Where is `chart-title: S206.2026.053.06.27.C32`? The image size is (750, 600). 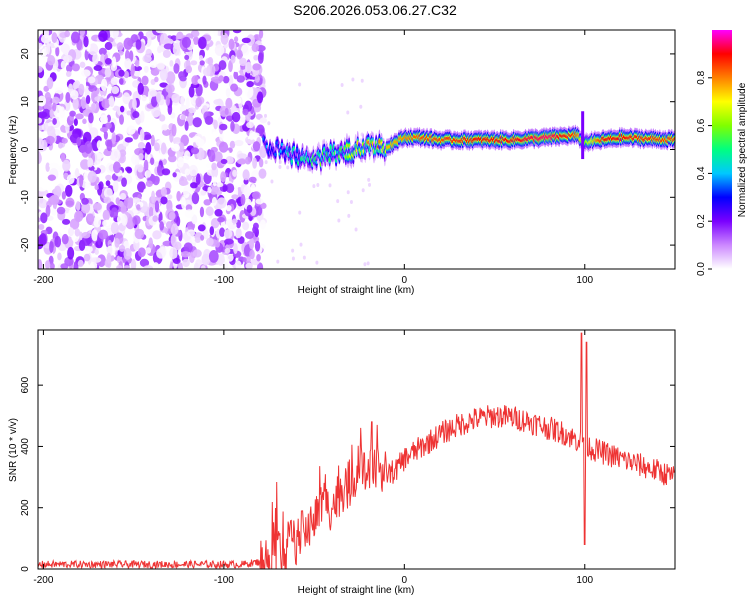 chart-title: S206.2026.053.06.27.C32 is located at coordinates (375, 10).